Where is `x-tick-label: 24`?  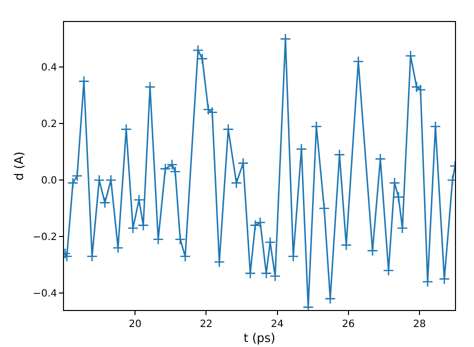 x-tick-label: 24 is located at coordinates (277, 324).